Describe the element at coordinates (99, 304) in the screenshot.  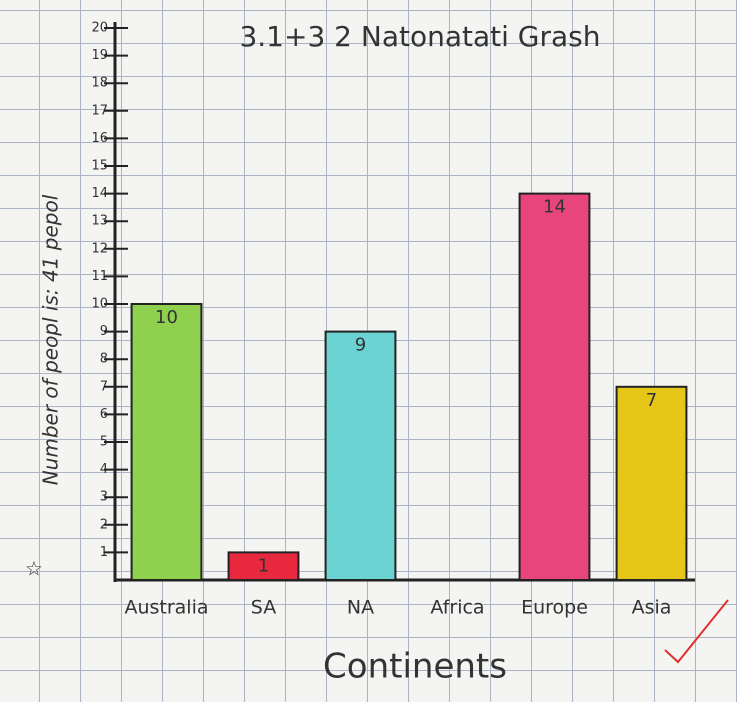
I see `y-tick-label: 10` at that location.